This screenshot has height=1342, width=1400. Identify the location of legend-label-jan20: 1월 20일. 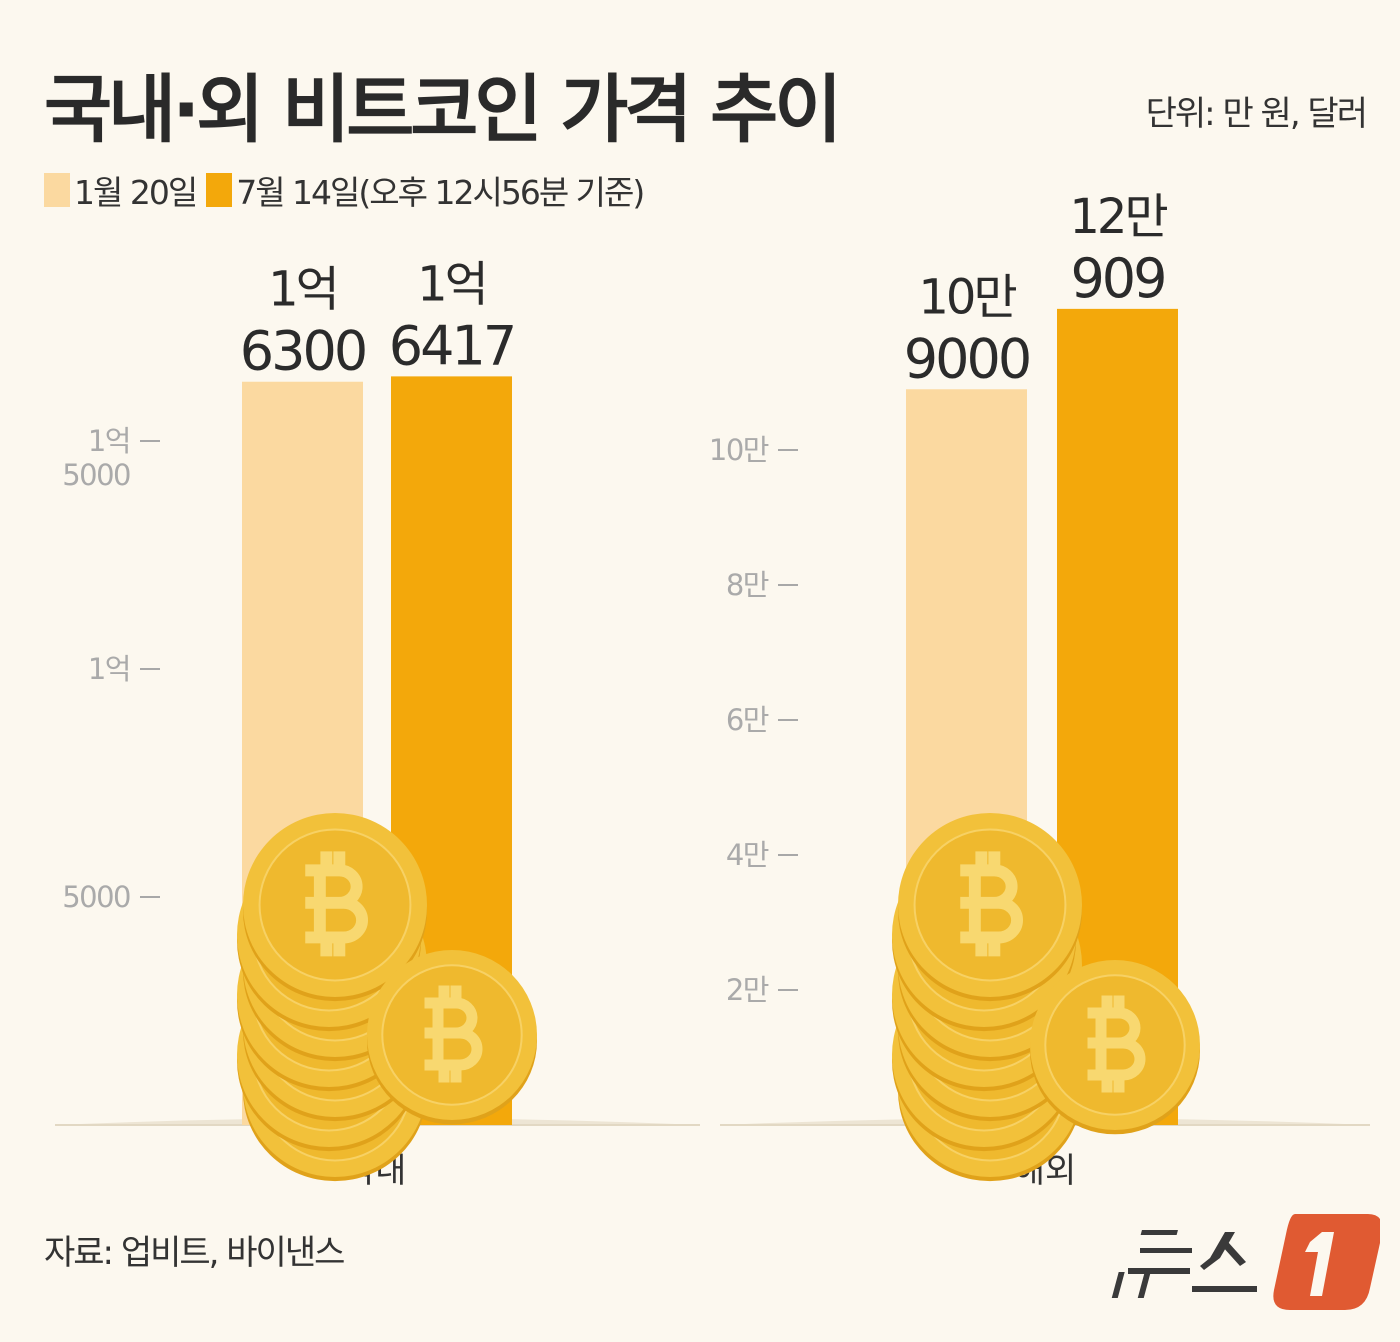
(136, 192).